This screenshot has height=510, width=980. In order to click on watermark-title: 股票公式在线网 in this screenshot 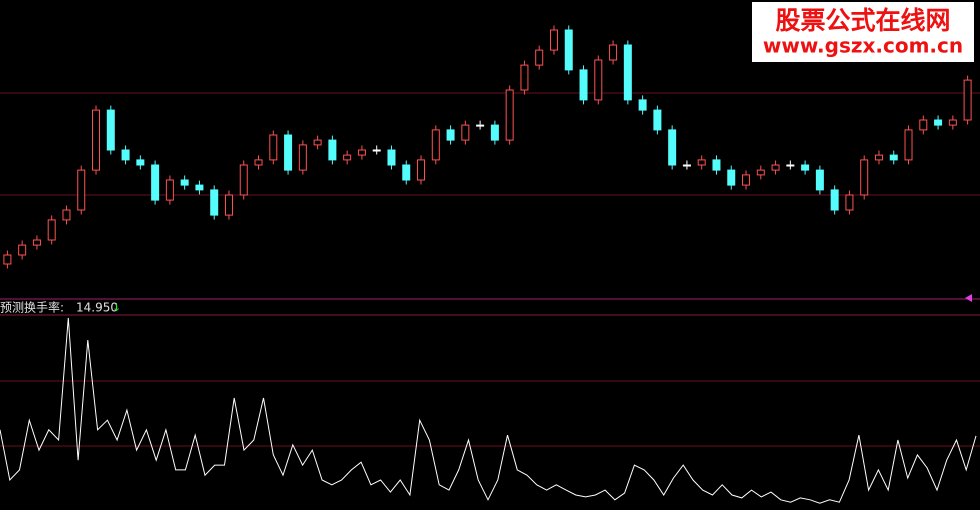, I will do `click(862, 20)`.